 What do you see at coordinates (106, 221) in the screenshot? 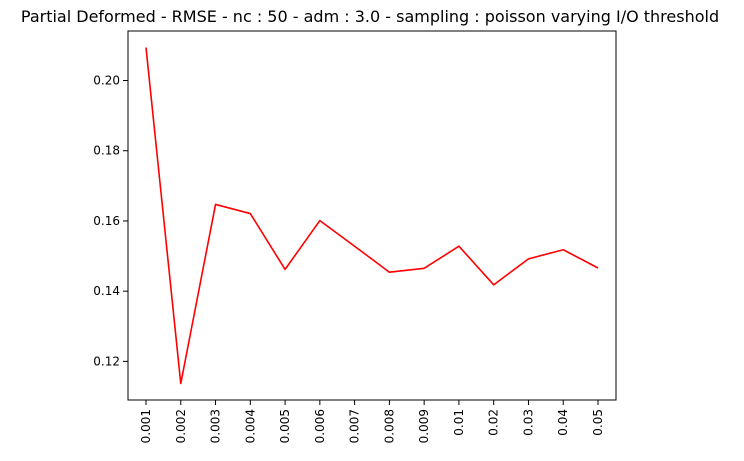
I see `y-tick-label: 0.16` at bounding box center [106, 221].